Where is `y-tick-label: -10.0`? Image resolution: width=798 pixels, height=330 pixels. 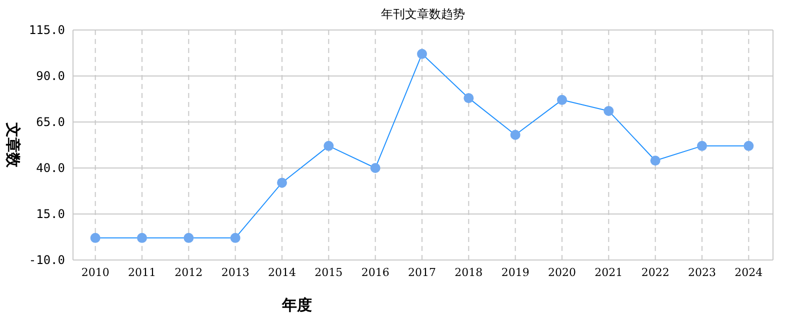
y-tick-label: -10.0 is located at coordinates (46, 260).